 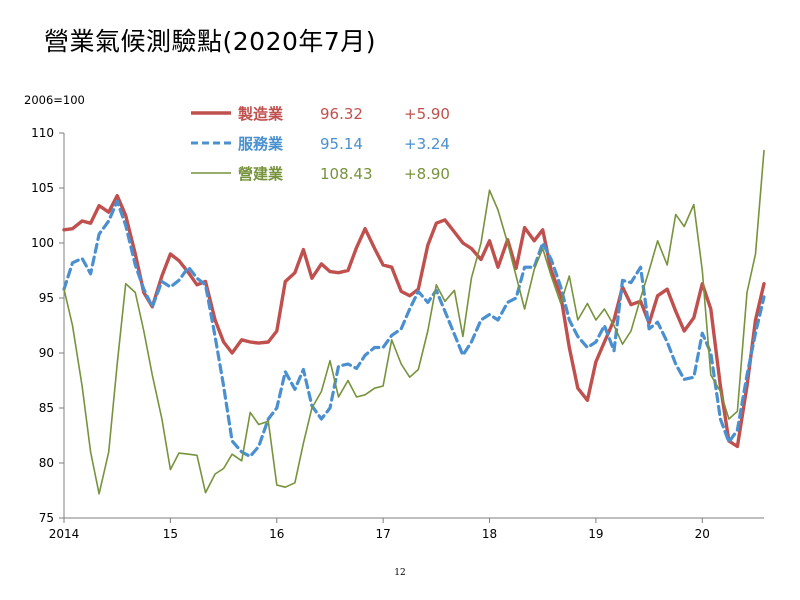 I want to click on page-title: 營業氣候測驗點(2020年7月), so click(x=210, y=41).